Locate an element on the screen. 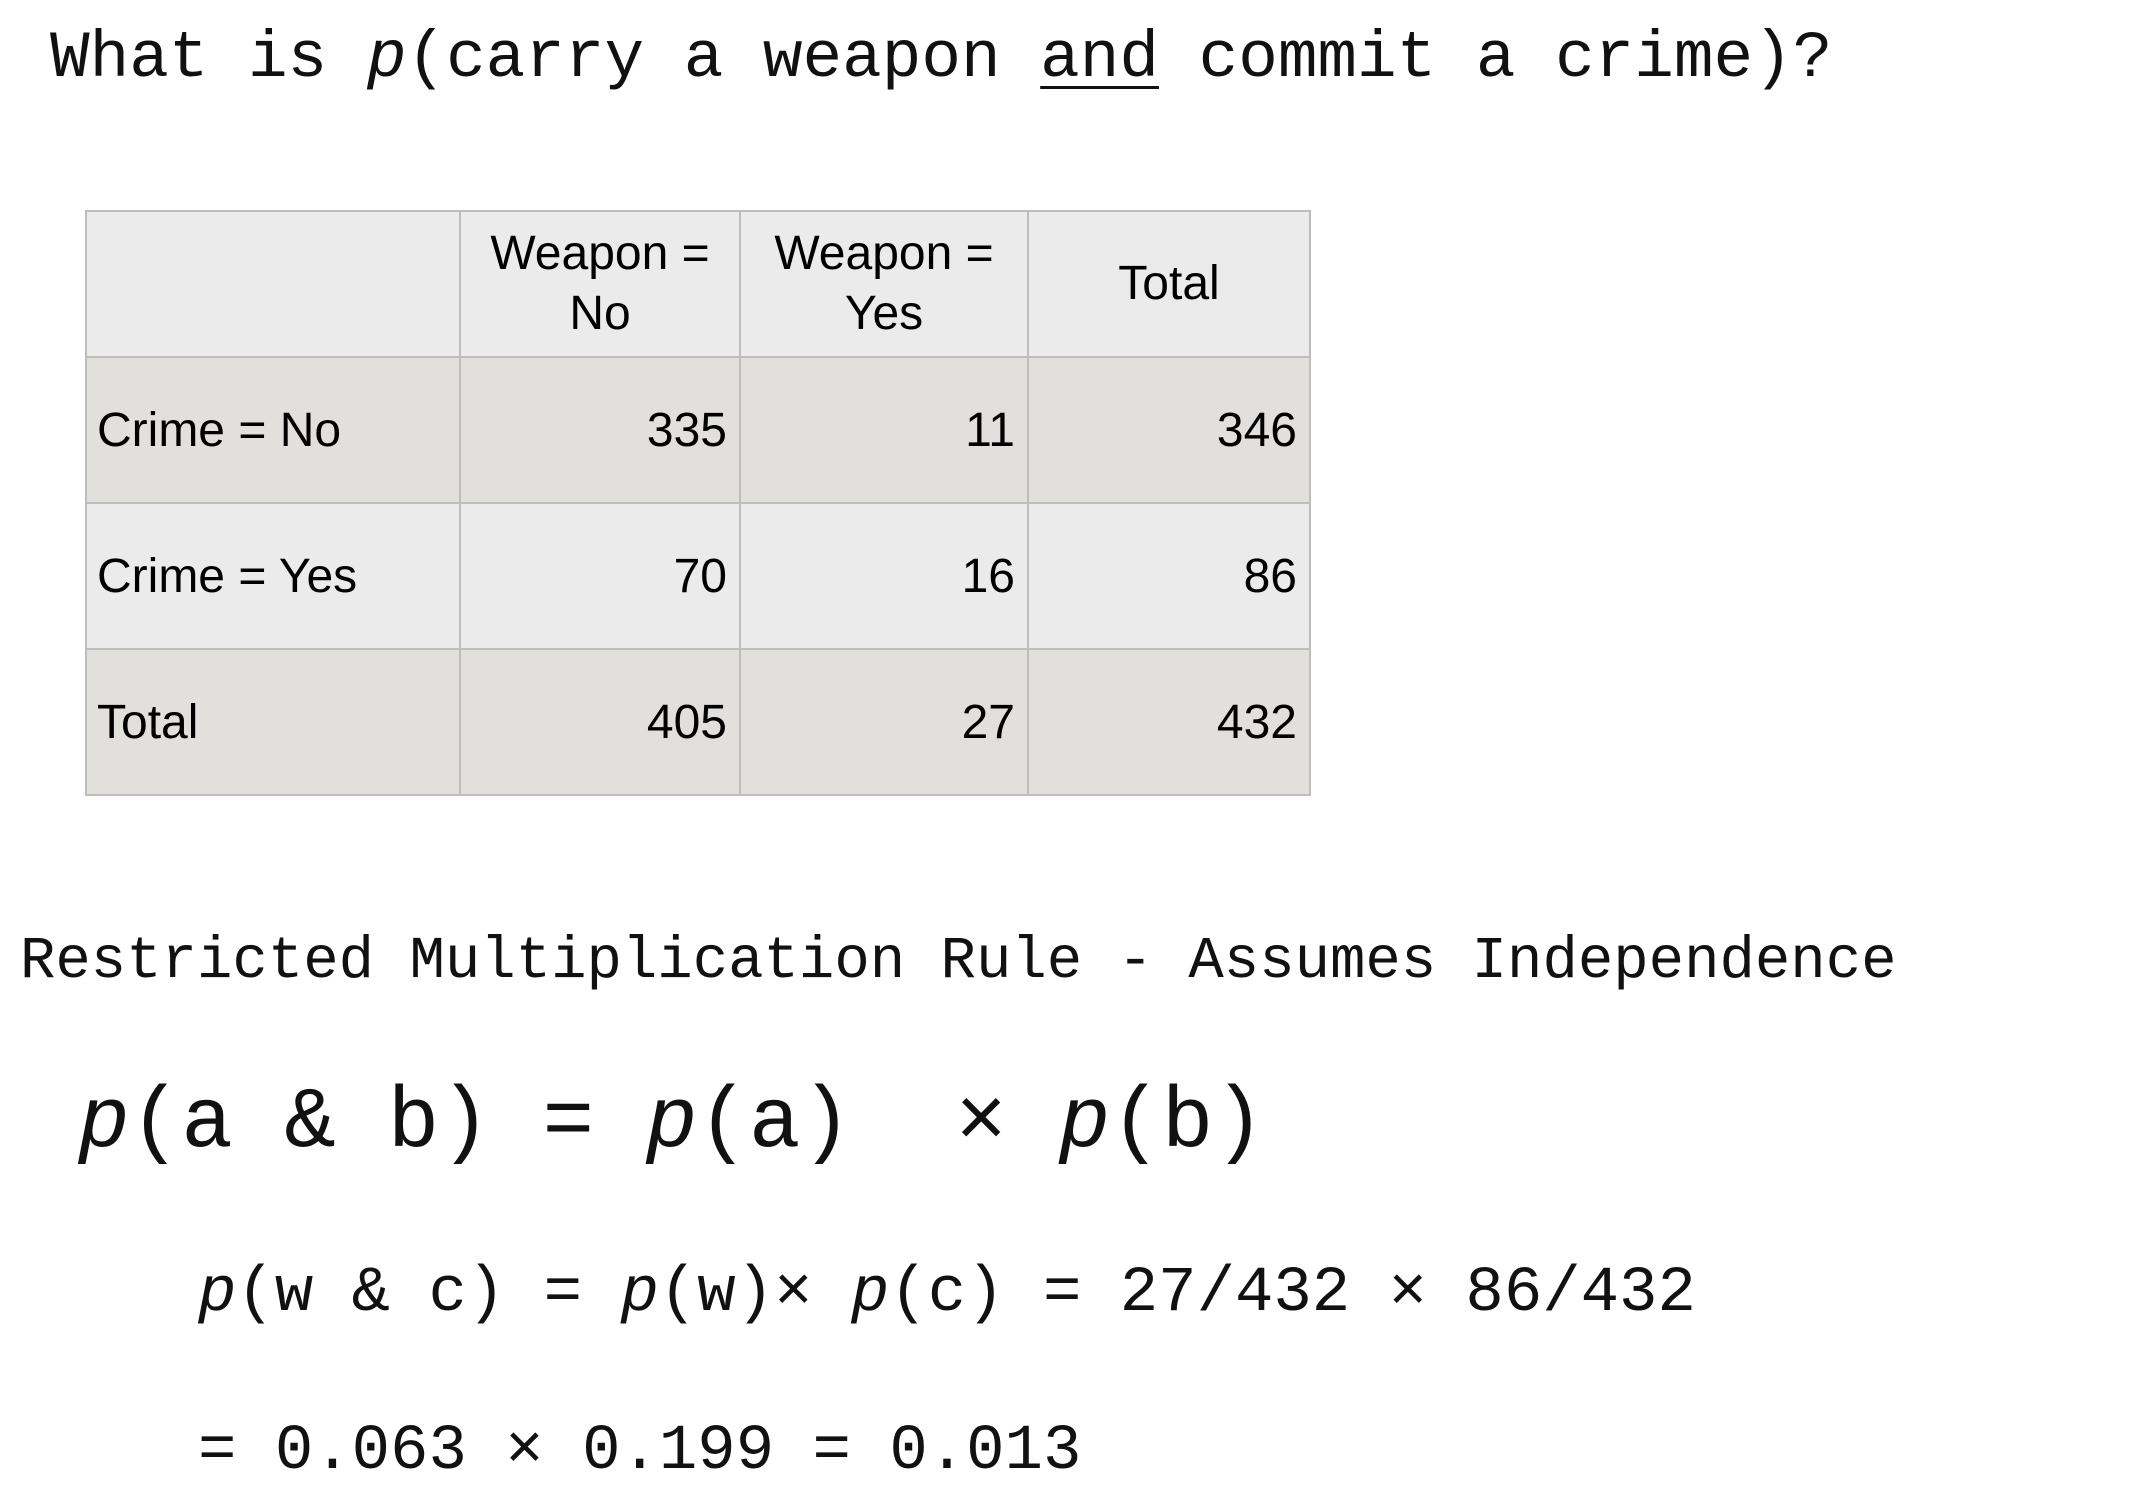 The image size is (2147, 1496). formula-lhs: (w & c) = is located at coordinates (428, 1294).